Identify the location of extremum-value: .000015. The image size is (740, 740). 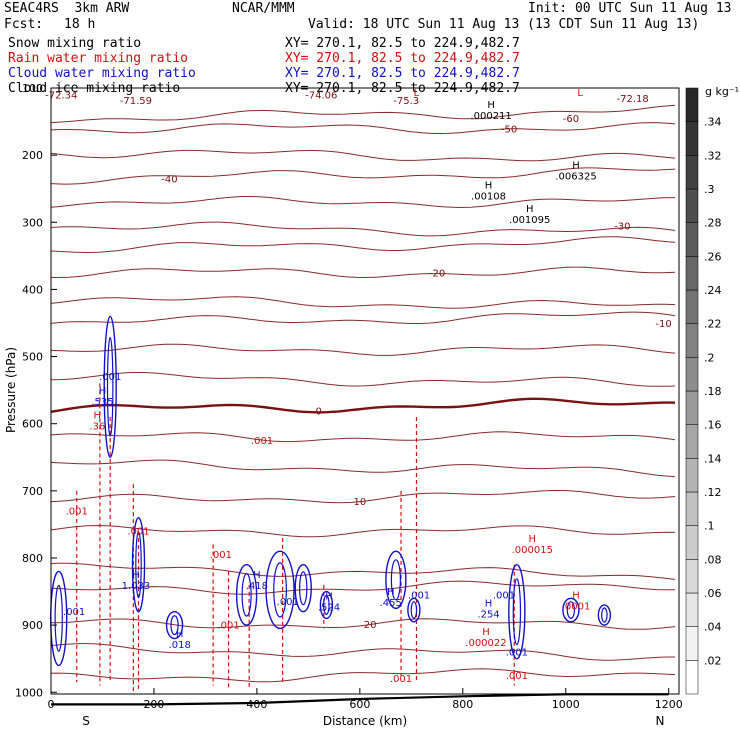
(532, 550).